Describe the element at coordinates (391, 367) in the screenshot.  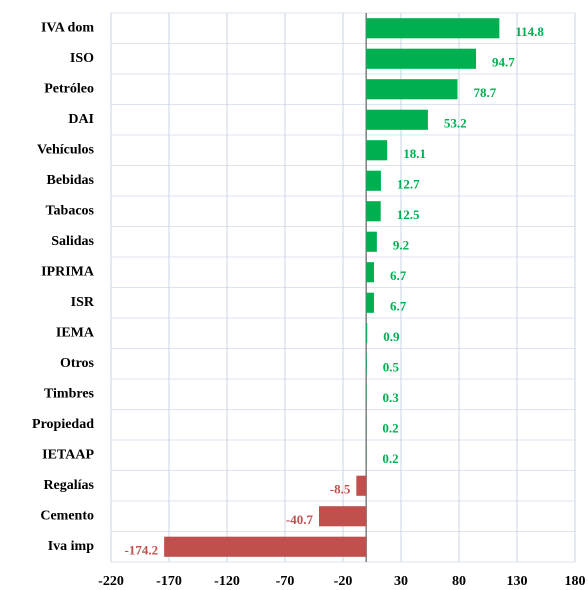
I see `value-label: 0.5` at that location.